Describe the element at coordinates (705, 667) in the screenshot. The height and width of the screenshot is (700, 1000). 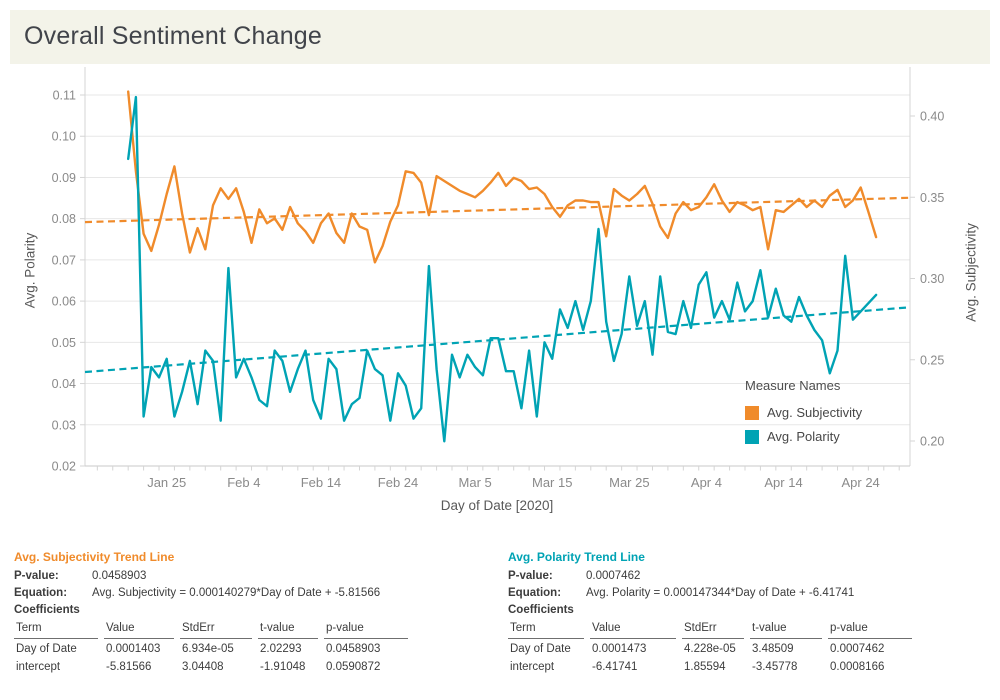
I see `cell-stderr: 1.85594` at that location.